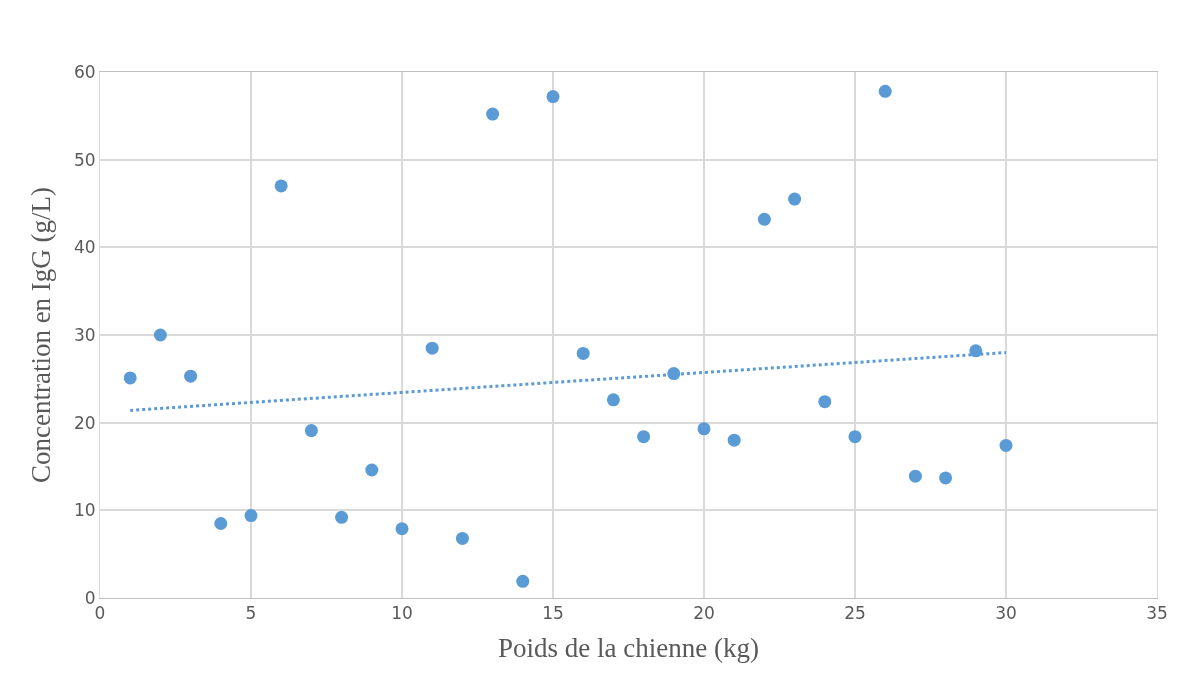 Image resolution: width=1187 pixels, height=688 pixels. I want to click on x-tick-label: 20, so click(704, 613).